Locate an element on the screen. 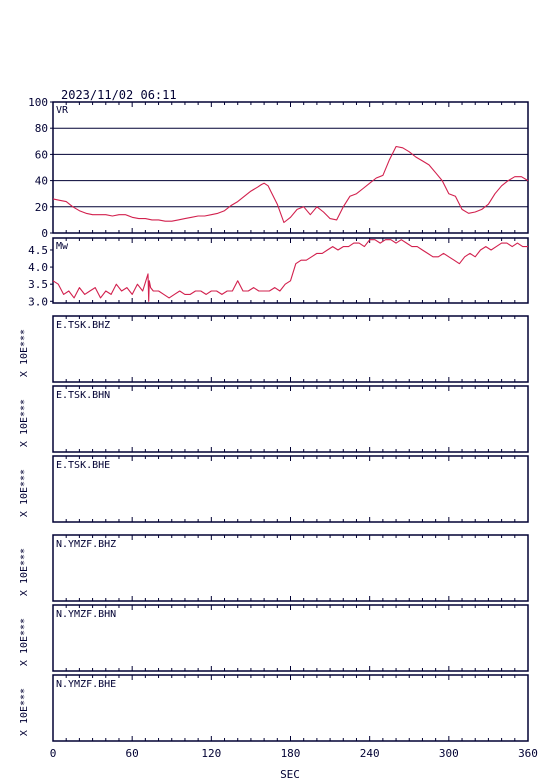 This screenshot has width=554, height=781. mw-y-tick-label: 4.0 is located at coordinates (38, 267).